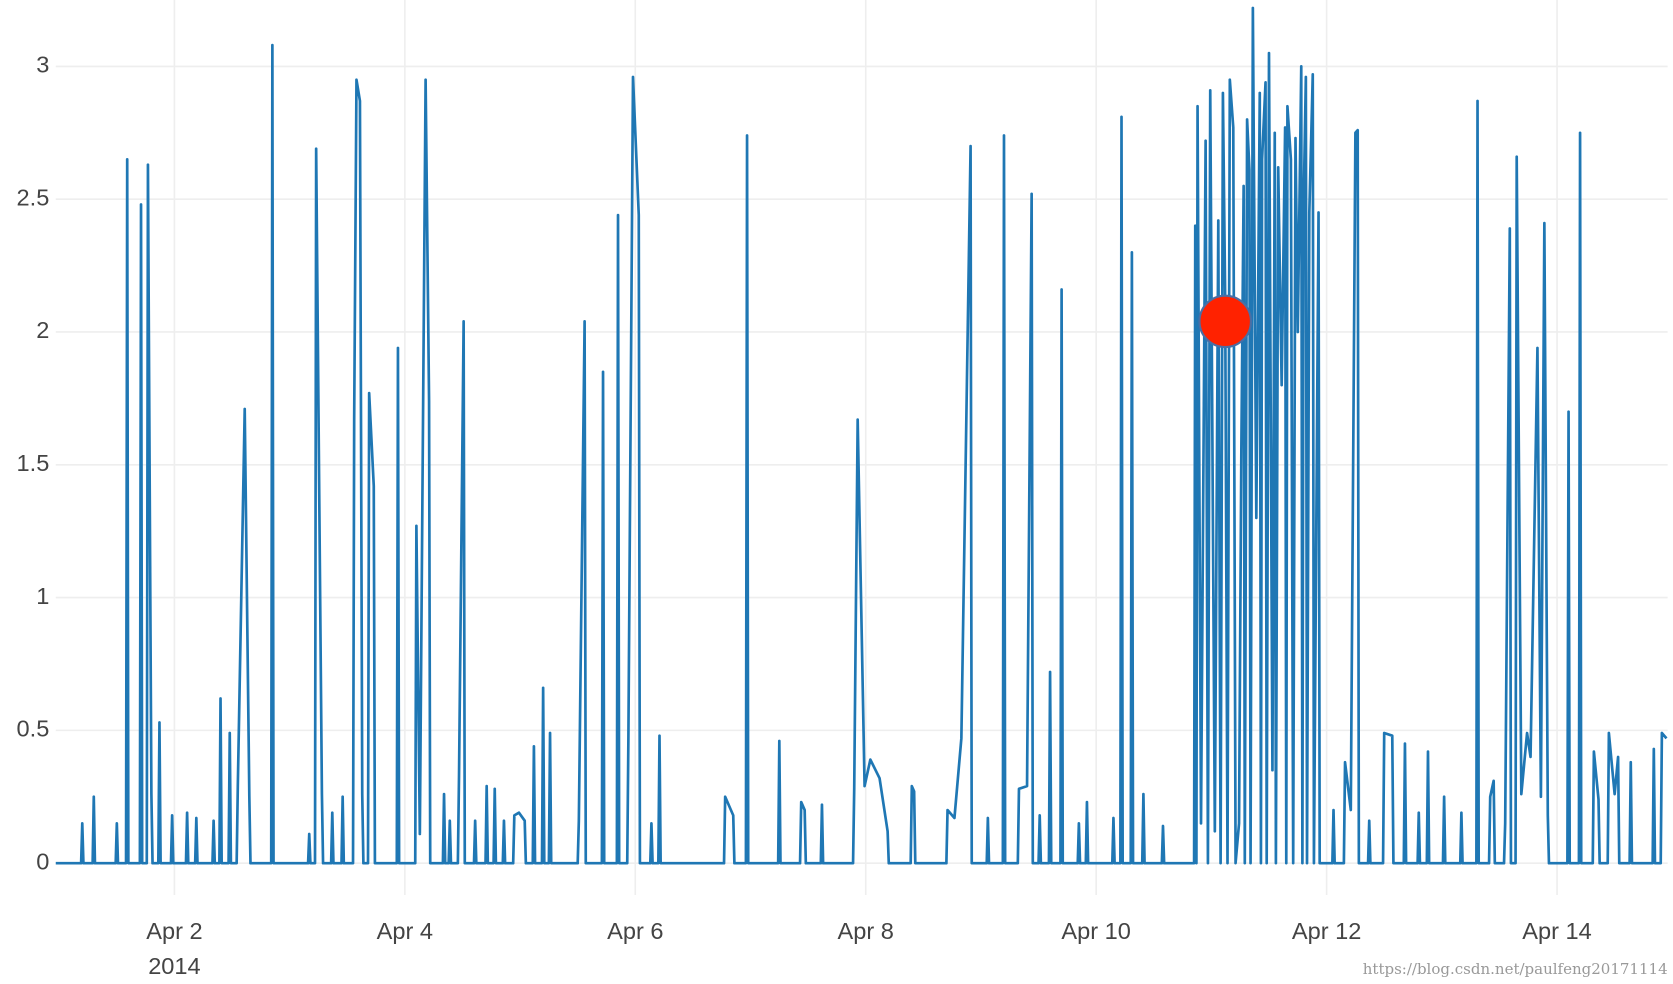 Image resolution: width=1673 pixels, height=984 pixels. I want to click on y-tick-label: 2, so click(42, 330).